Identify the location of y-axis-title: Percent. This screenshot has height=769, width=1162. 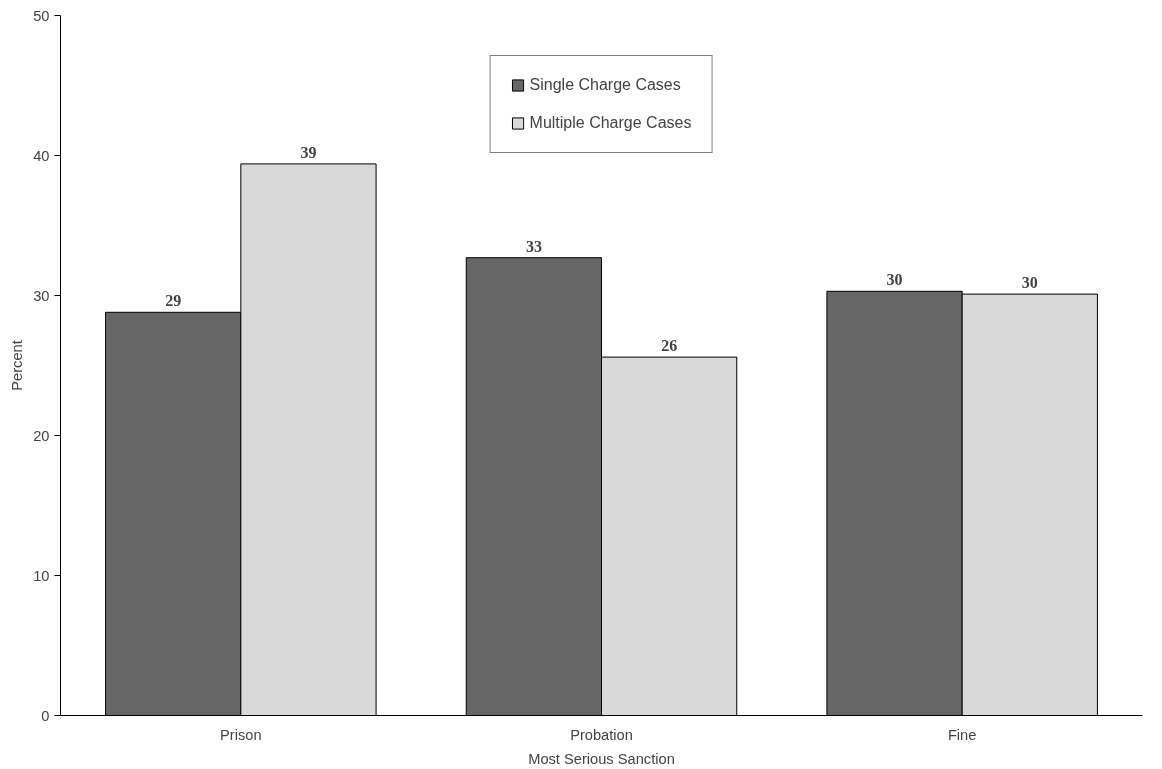
(17, 365).